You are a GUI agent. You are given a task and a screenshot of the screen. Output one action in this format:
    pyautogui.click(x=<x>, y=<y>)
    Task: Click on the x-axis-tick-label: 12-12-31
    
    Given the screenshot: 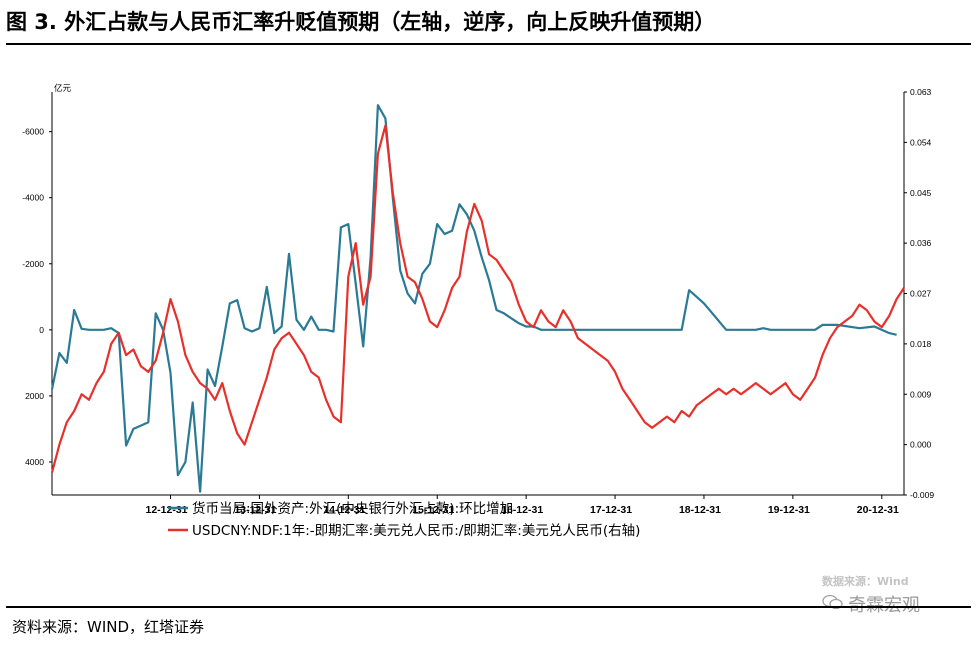 What is the action you would take?
    pyautogui.click(x=166, y=510)
    